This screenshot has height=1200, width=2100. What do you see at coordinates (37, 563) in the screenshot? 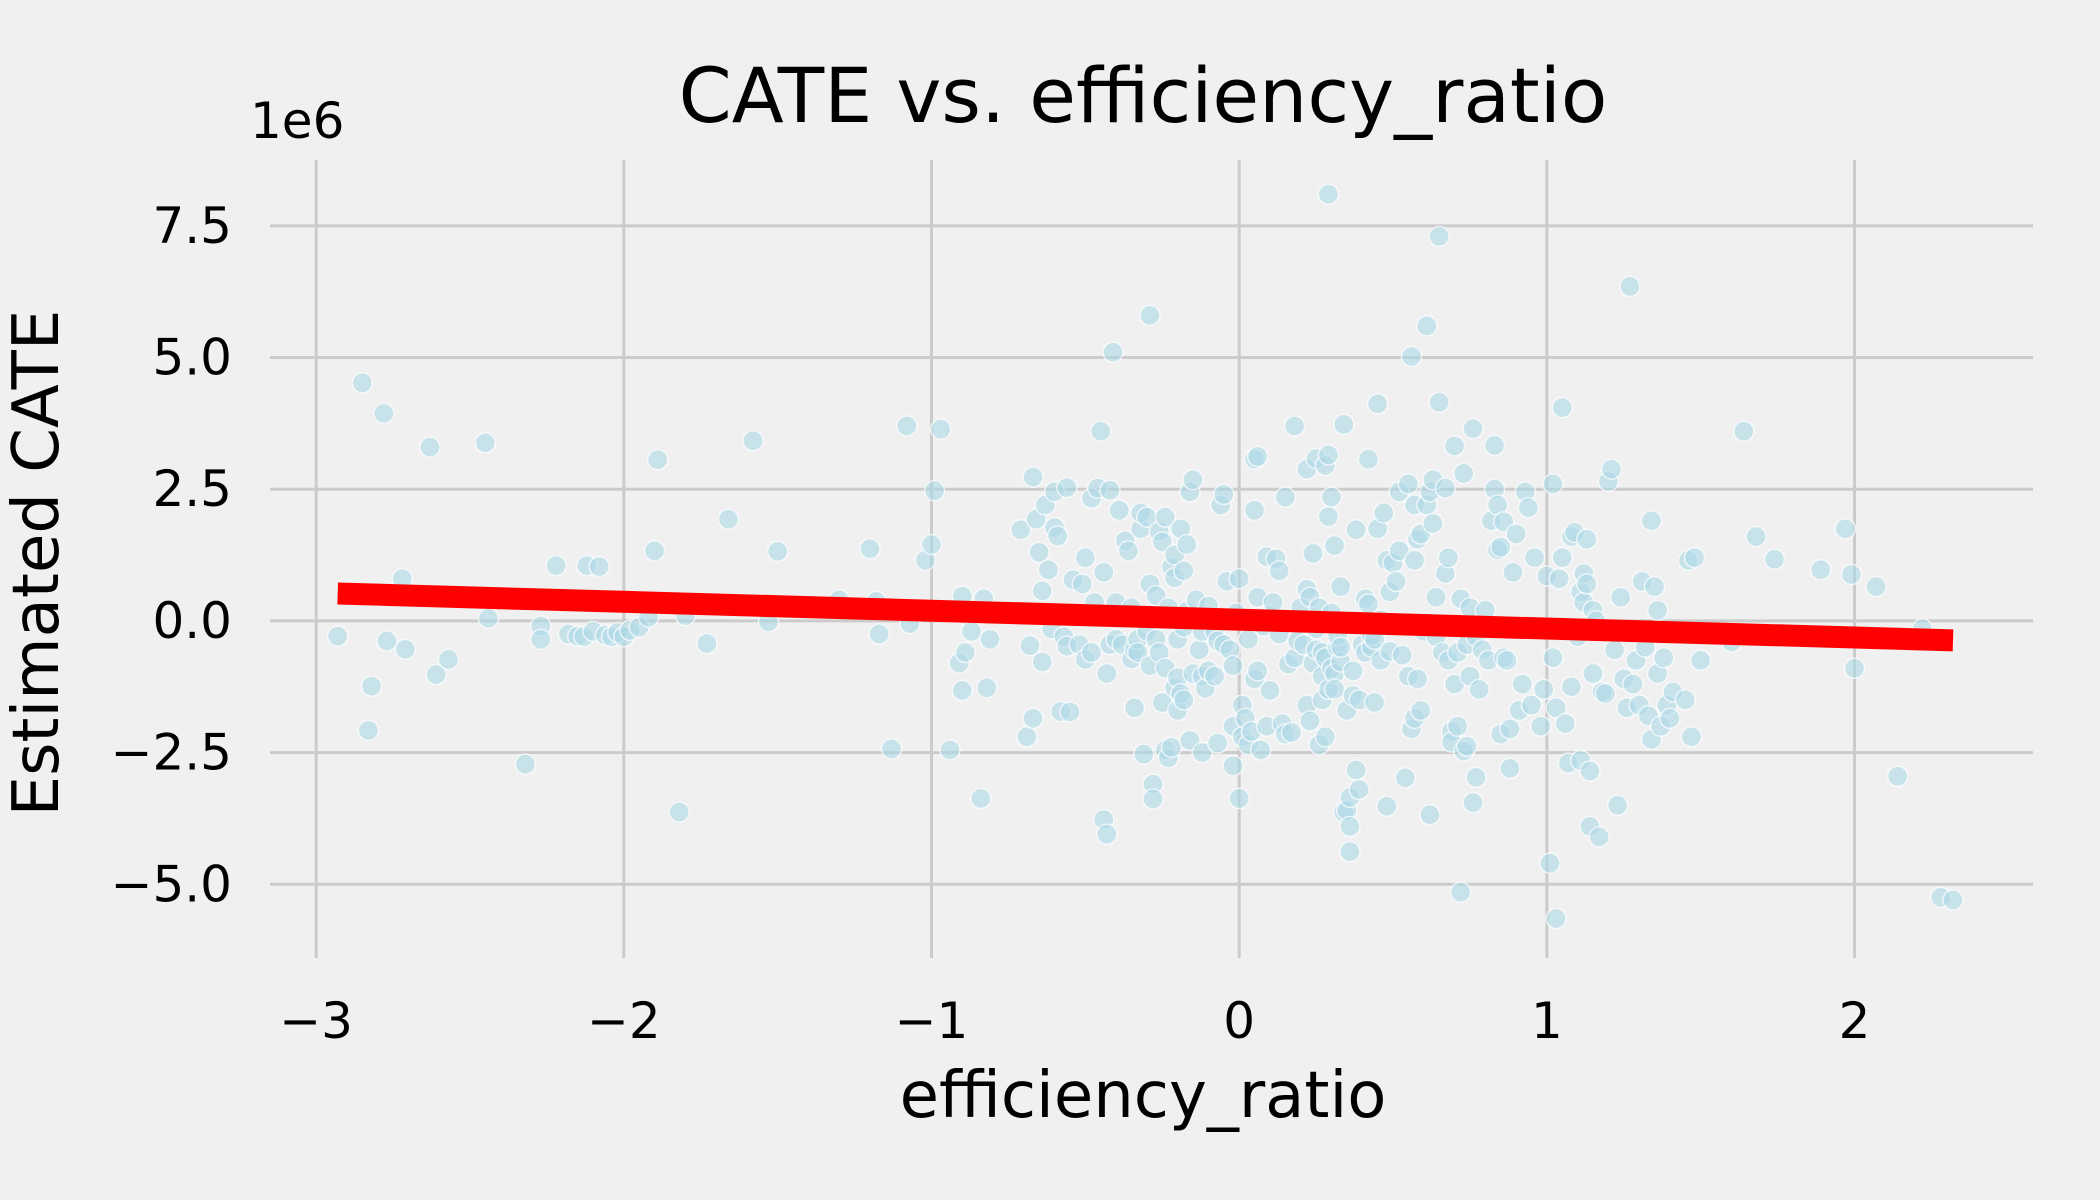
I see `y-axis-label: Estimated CATE` at bounding box center [37, 563].